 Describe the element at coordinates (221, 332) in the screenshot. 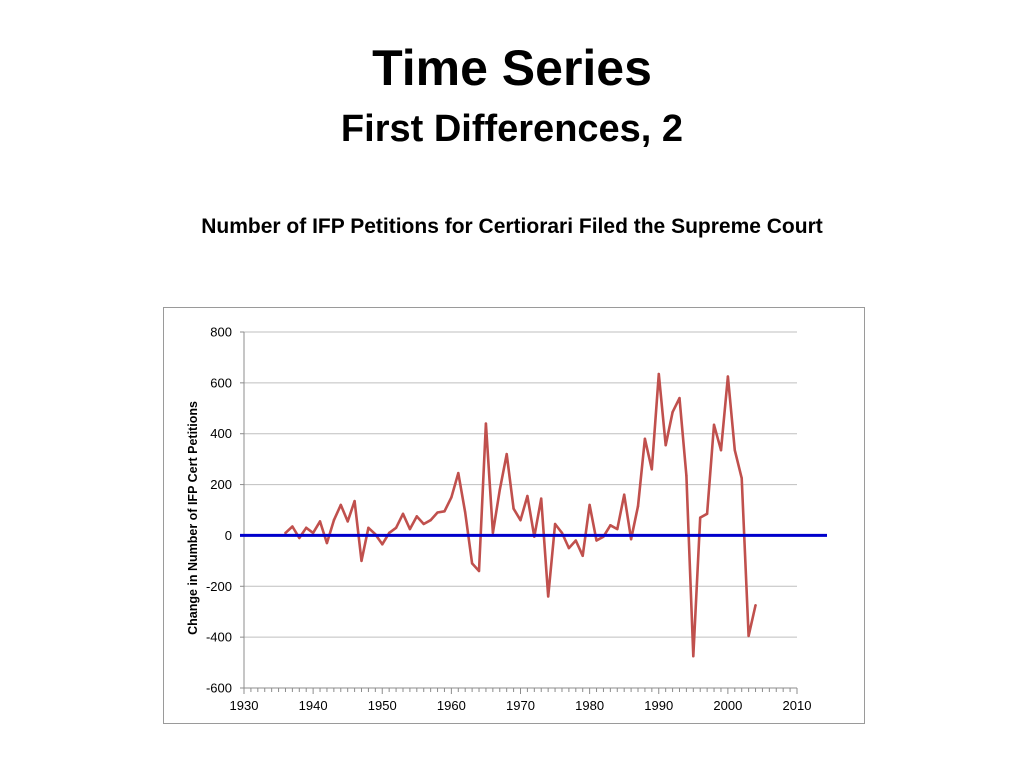

I see `y-tick-label: 800` at that location.